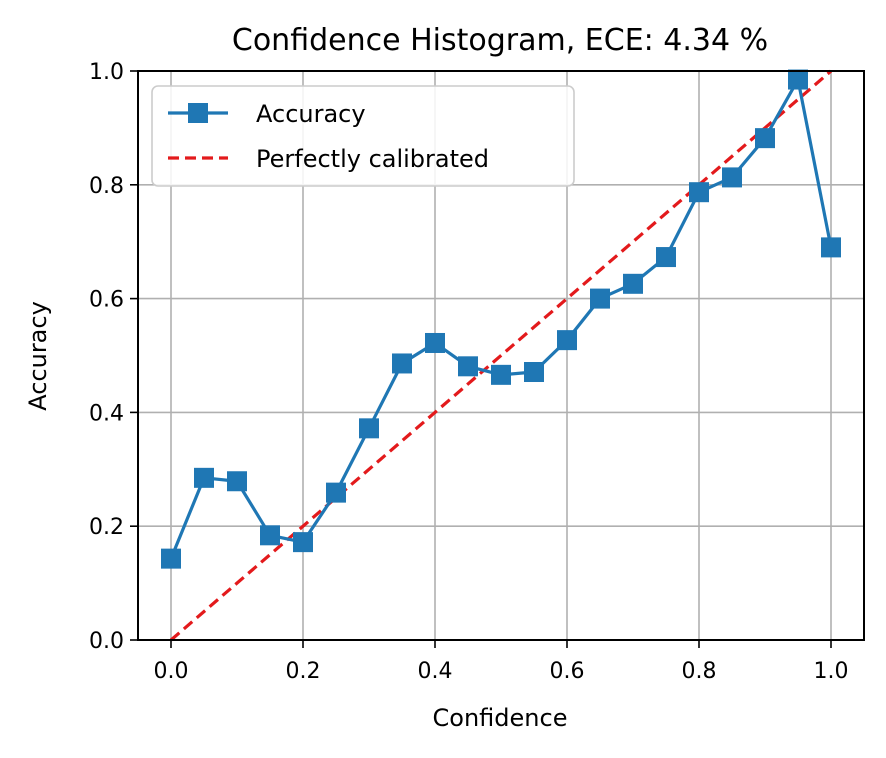  What do you see at coordinates (500, 718) in the screenshot?
I see `x-axis-label: Confidence` at bounding box center [500, 718].